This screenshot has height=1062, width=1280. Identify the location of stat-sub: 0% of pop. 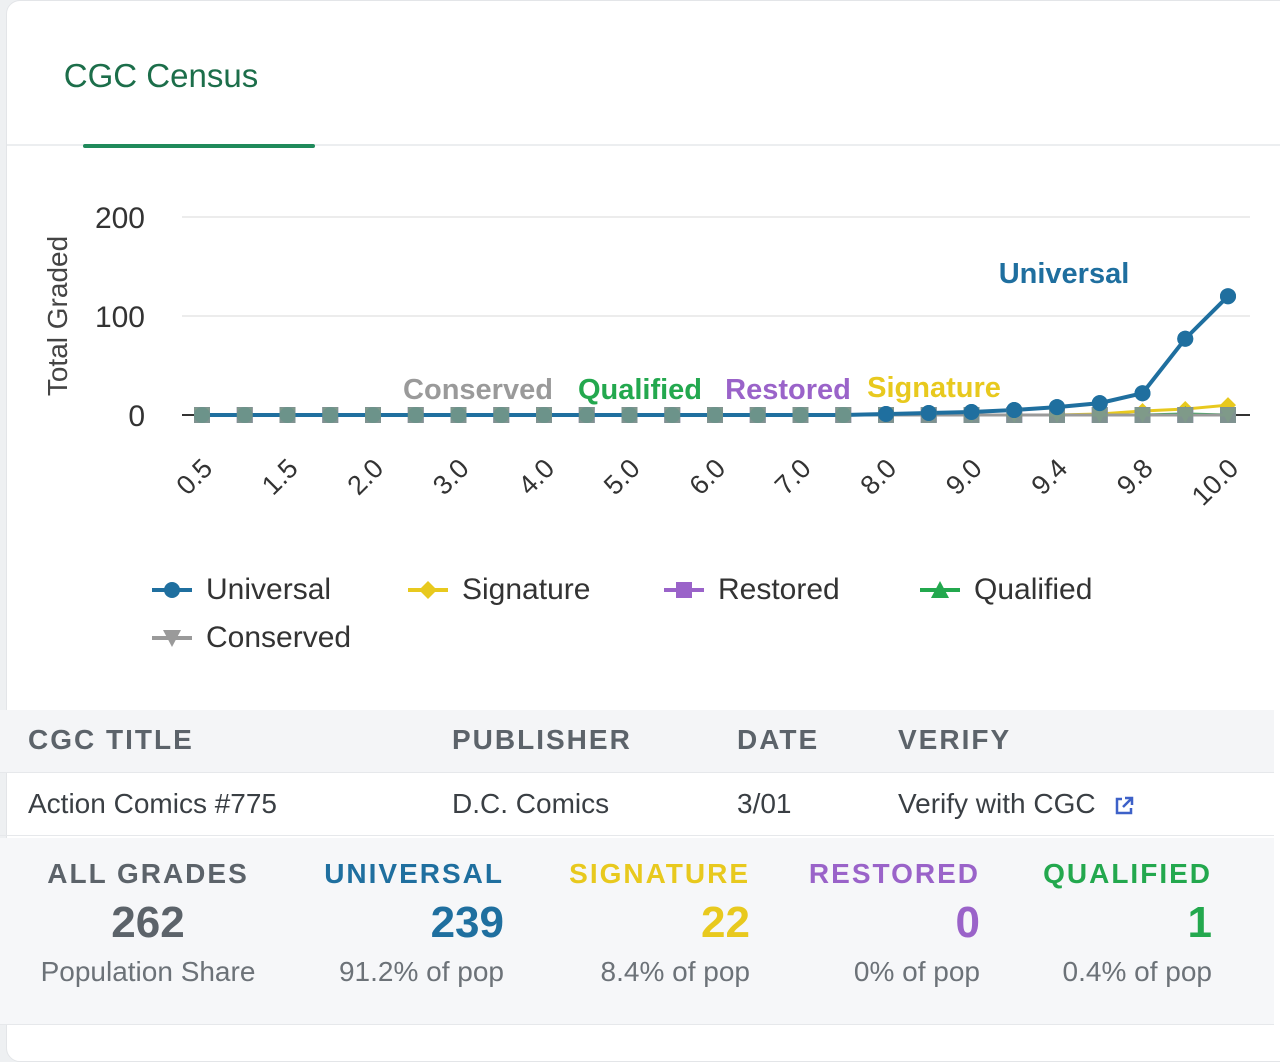
(916, 971).